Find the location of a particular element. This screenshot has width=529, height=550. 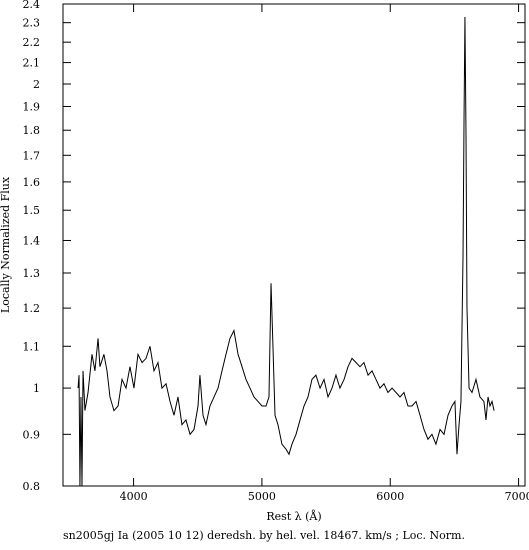

y-tick-label: 2.1 is located at coordinates (32, 63).